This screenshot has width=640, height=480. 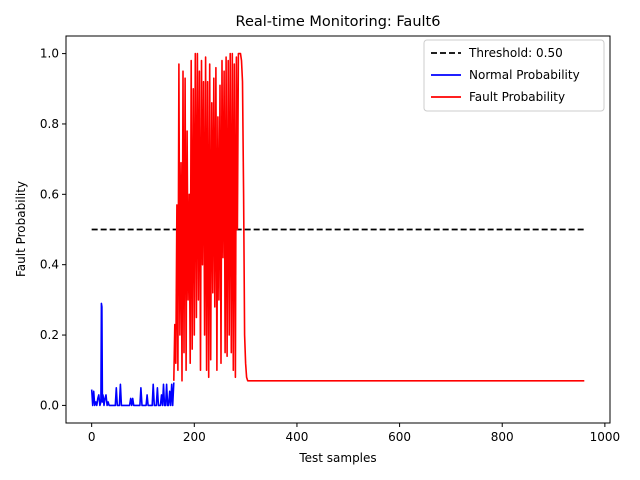 What do you see at coordinates (515, 53) in the screenshot?
I see `legend-threshold-label: Threshold: 0.50` at bounding box center [515, 53].